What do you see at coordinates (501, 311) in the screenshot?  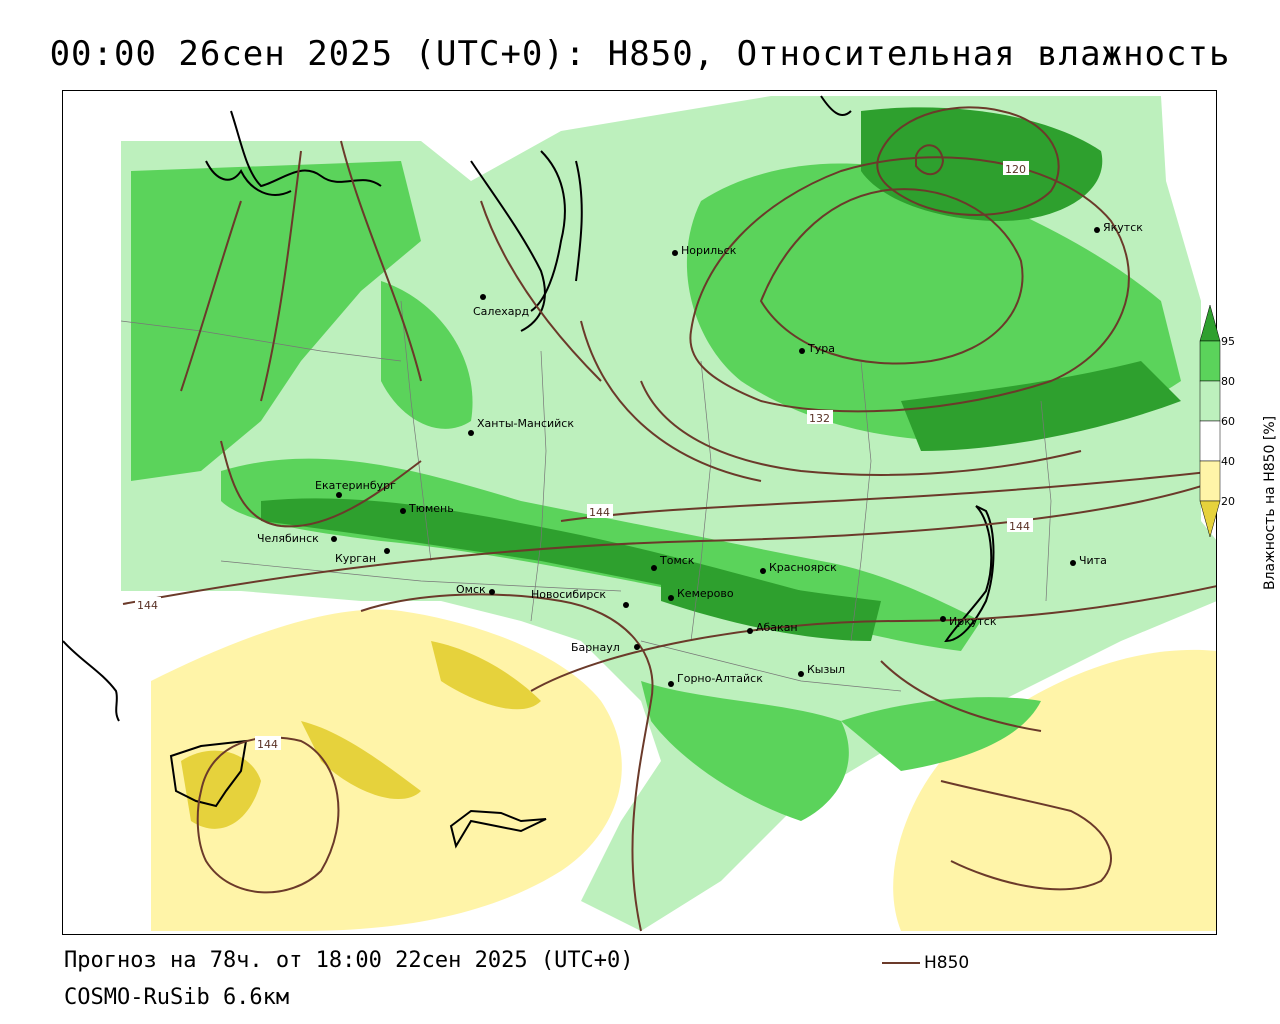 I see `city-label: Салехард` at bounding box center [501, 311].